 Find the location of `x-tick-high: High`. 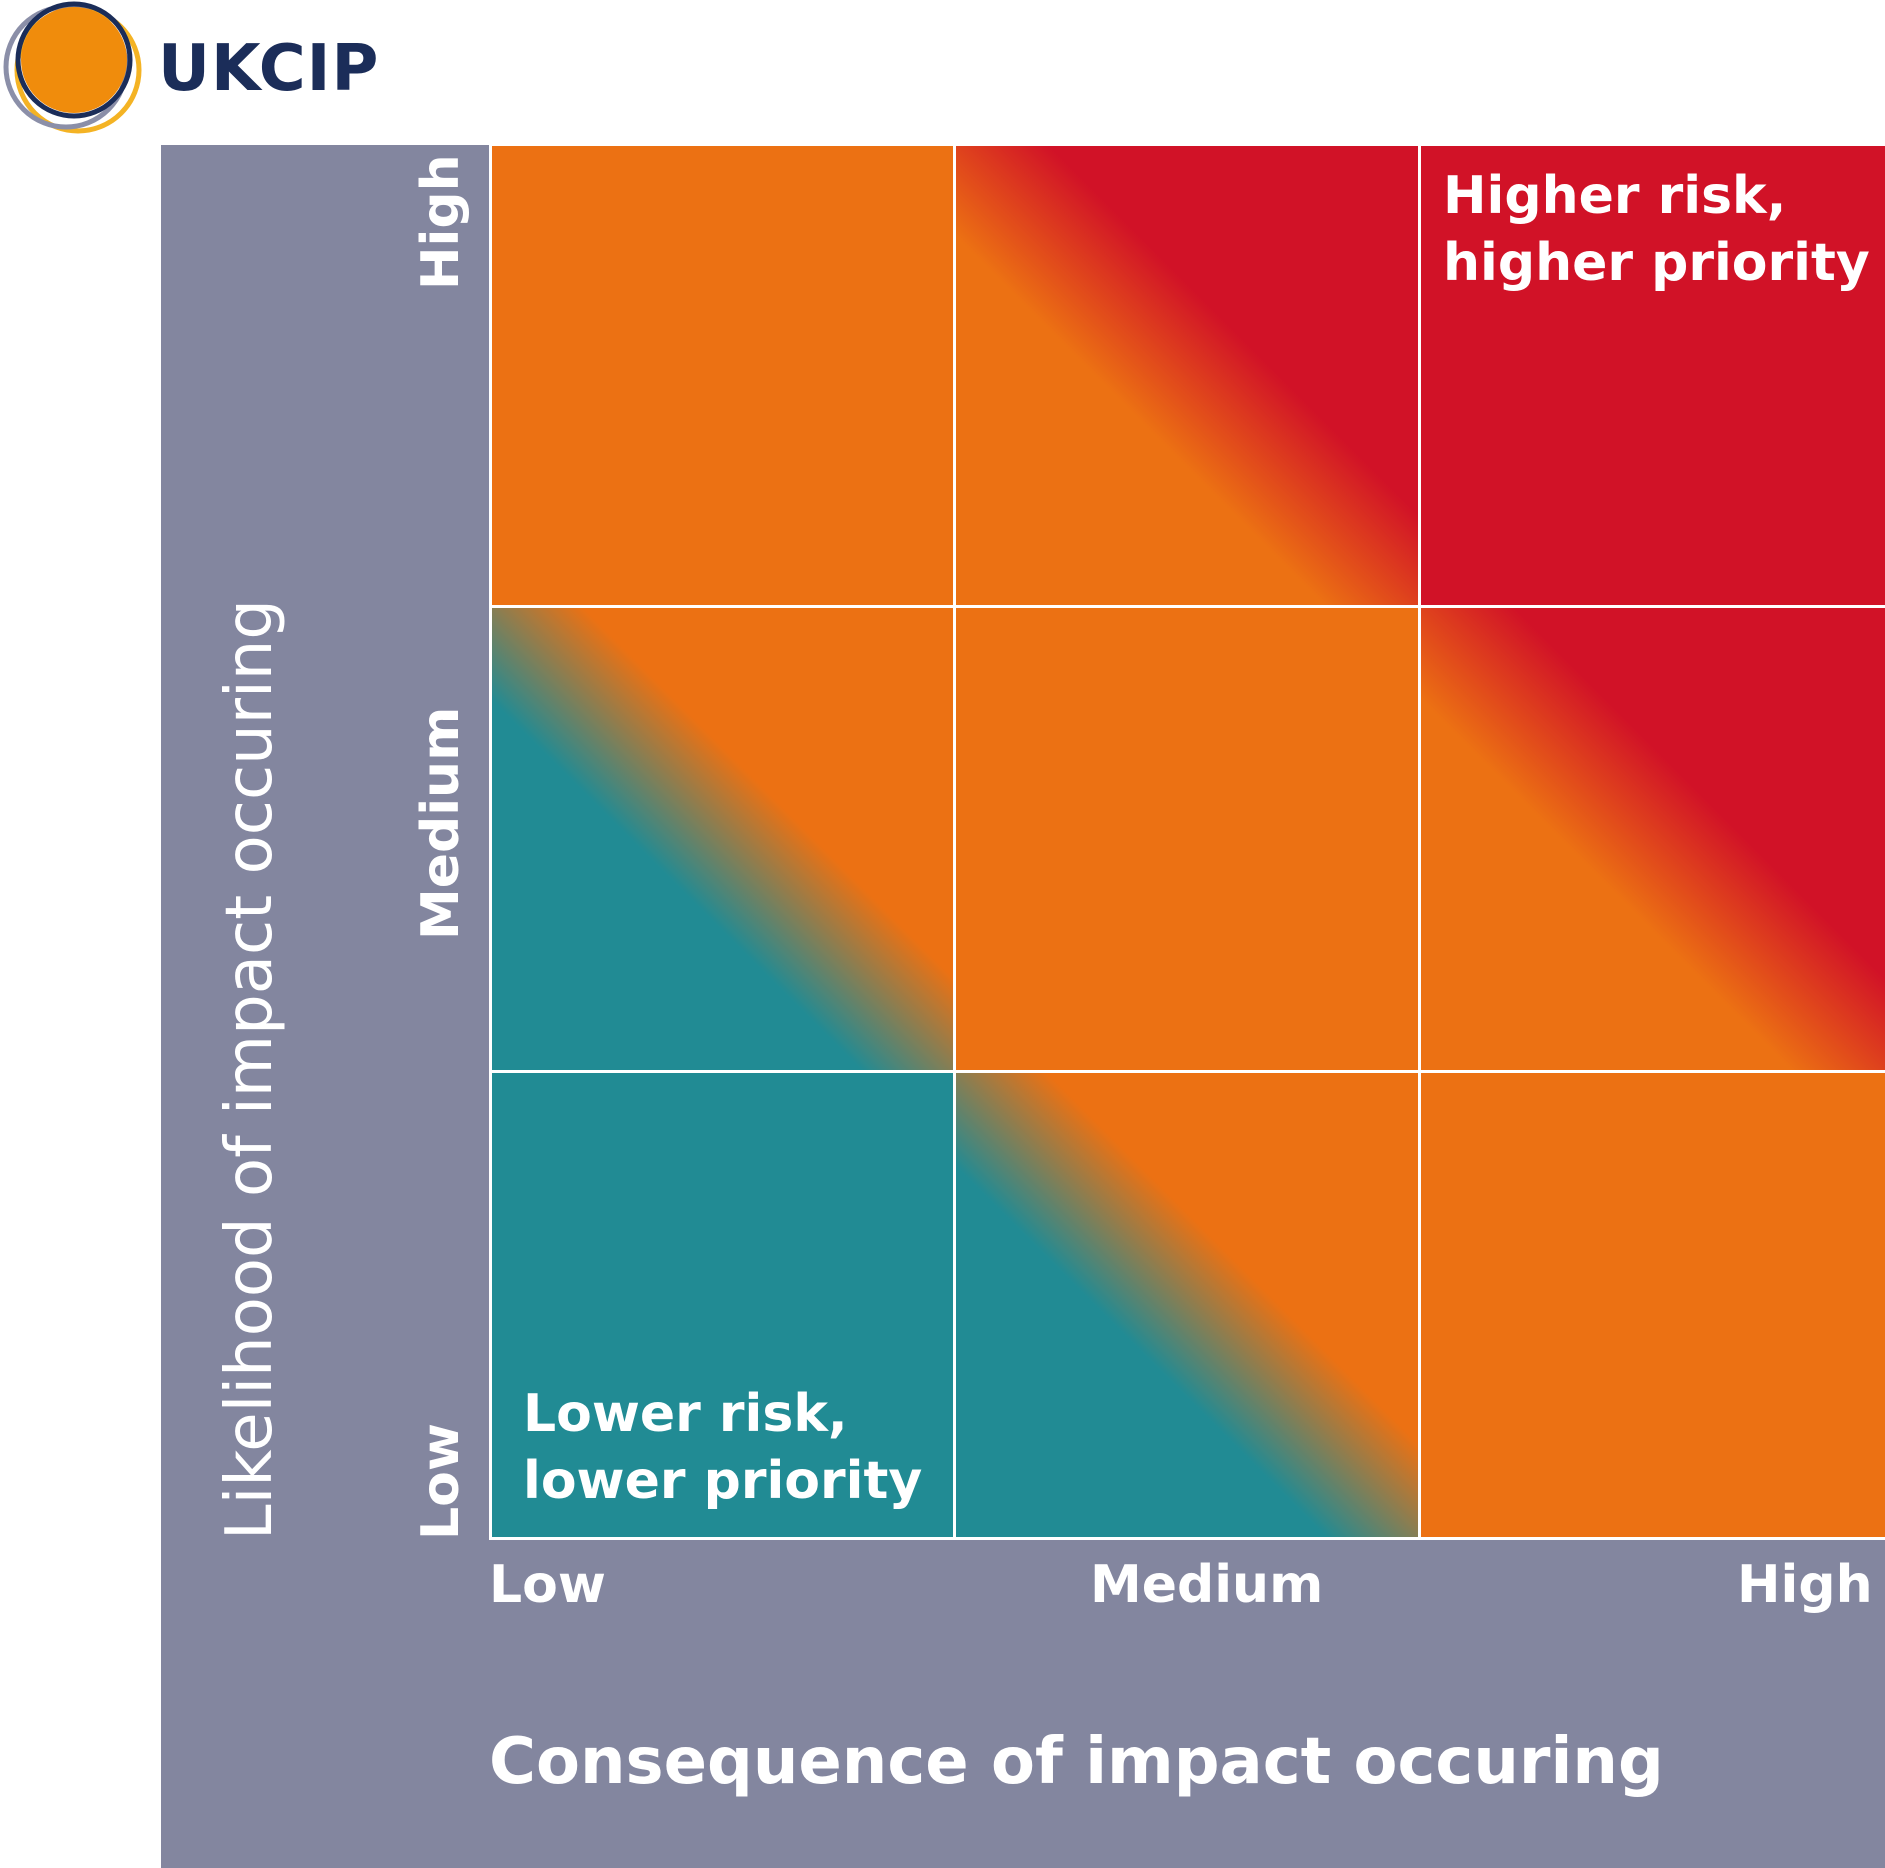

x-tick-high: High is located at coordinates (1805, 1585).